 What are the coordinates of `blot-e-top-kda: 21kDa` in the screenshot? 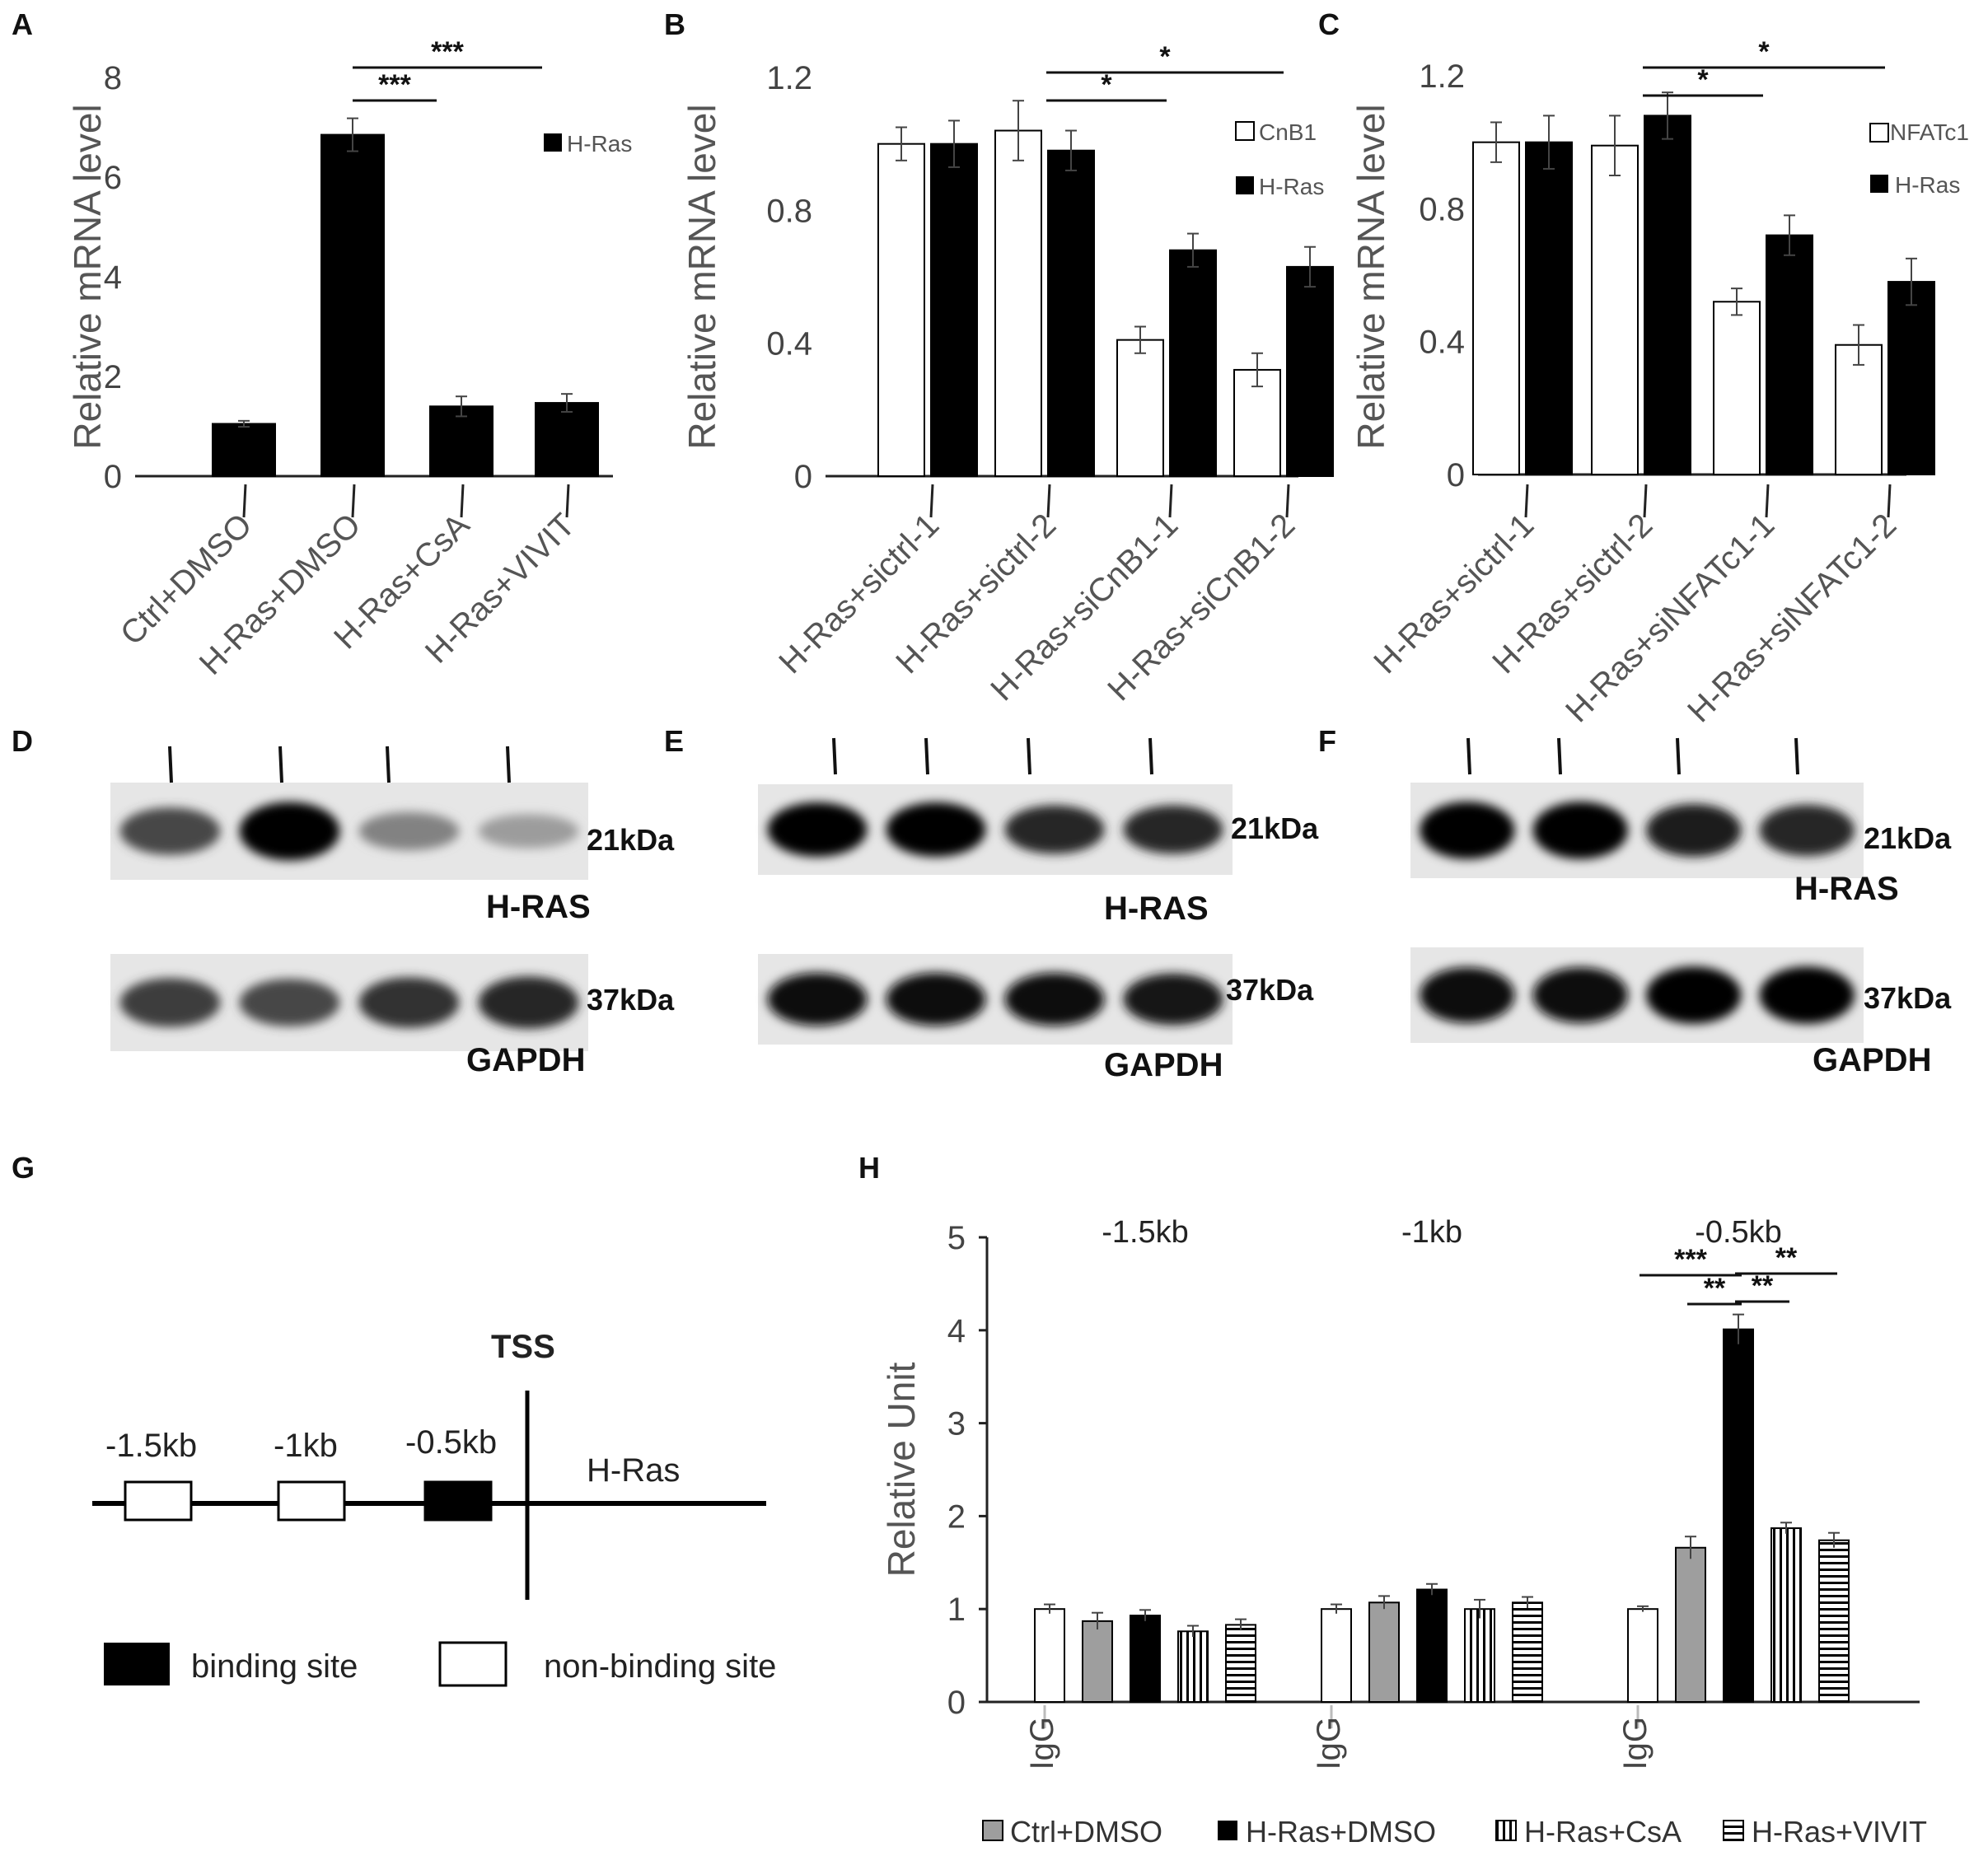 It's located at (1275, 828).